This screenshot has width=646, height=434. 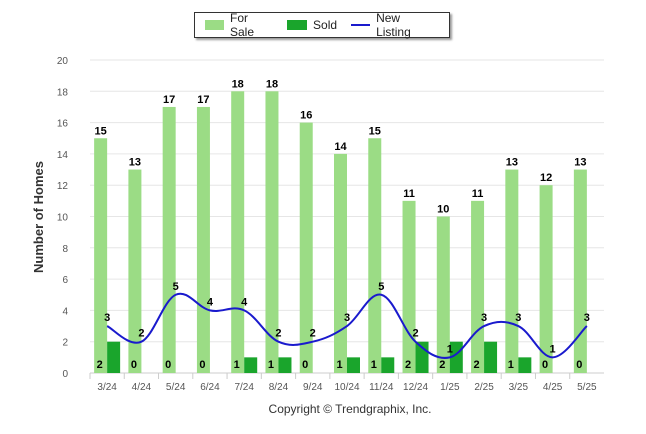 I want to click on y-tick-label: 0, so click(x=65, y=374).